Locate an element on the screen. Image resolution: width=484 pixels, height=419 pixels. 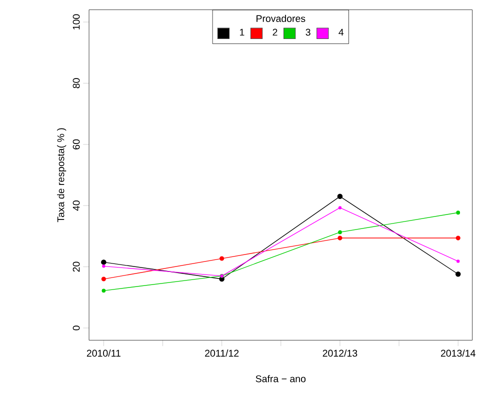
y-tick-label: 80 is located at coordinates (76, 83).